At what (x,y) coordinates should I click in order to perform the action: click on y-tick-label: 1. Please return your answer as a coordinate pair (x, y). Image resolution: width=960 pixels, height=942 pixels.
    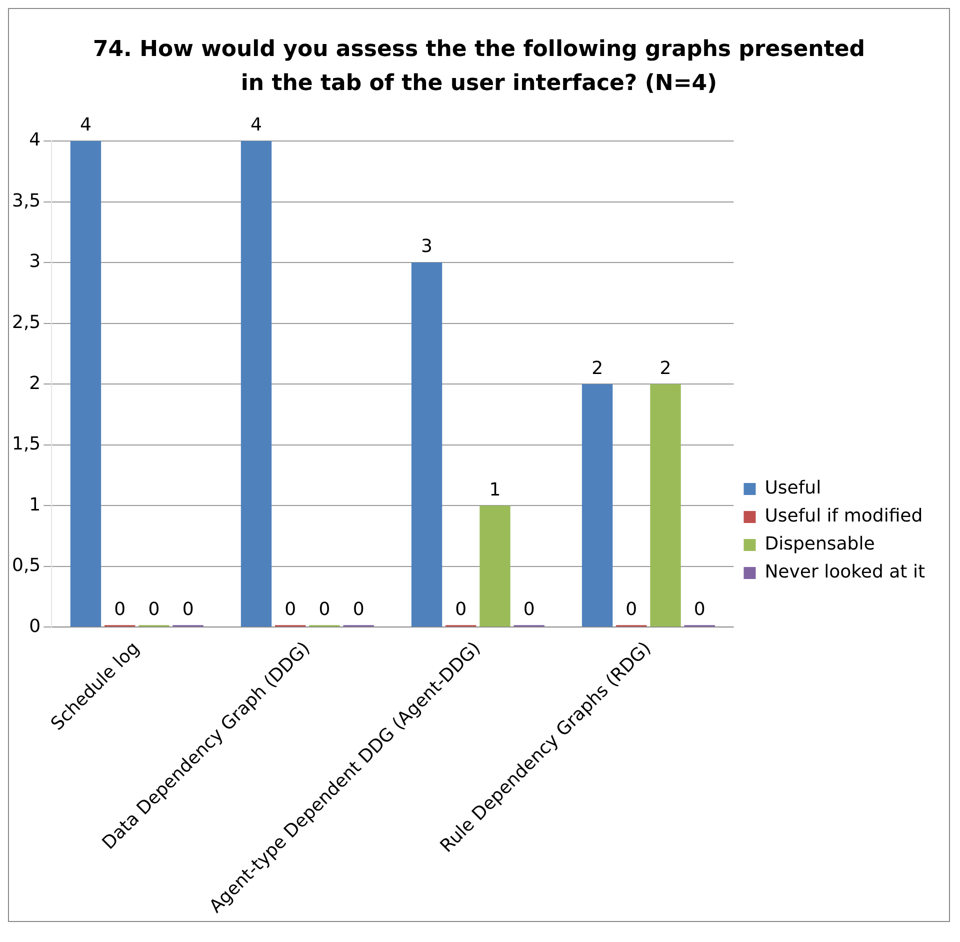
    Looking at the image, I should click on (35, 505).